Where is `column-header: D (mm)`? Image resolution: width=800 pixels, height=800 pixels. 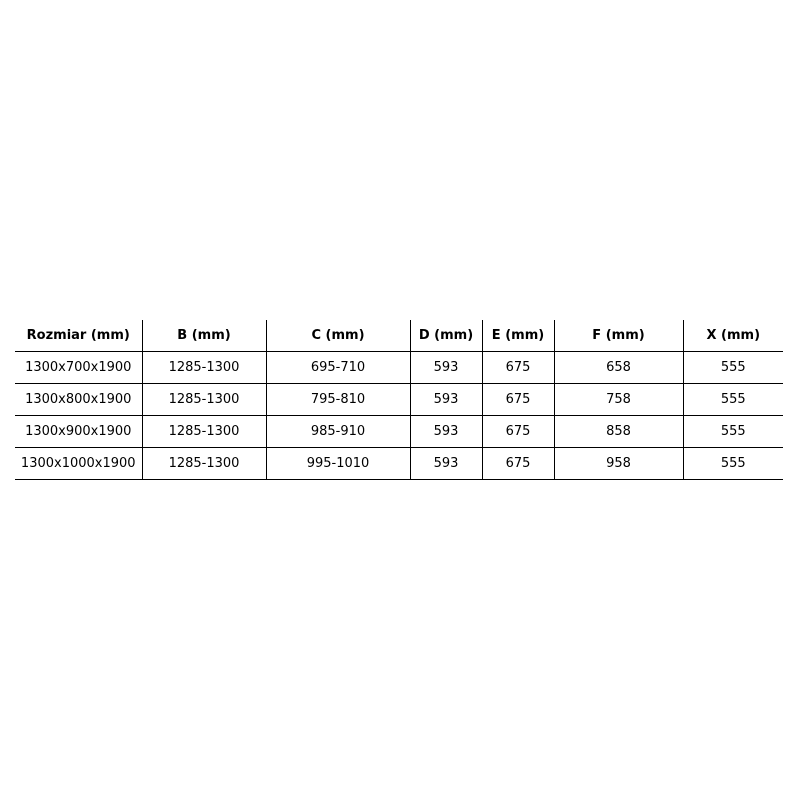 column-header: D (mm) is located at coordinates (445, 336).